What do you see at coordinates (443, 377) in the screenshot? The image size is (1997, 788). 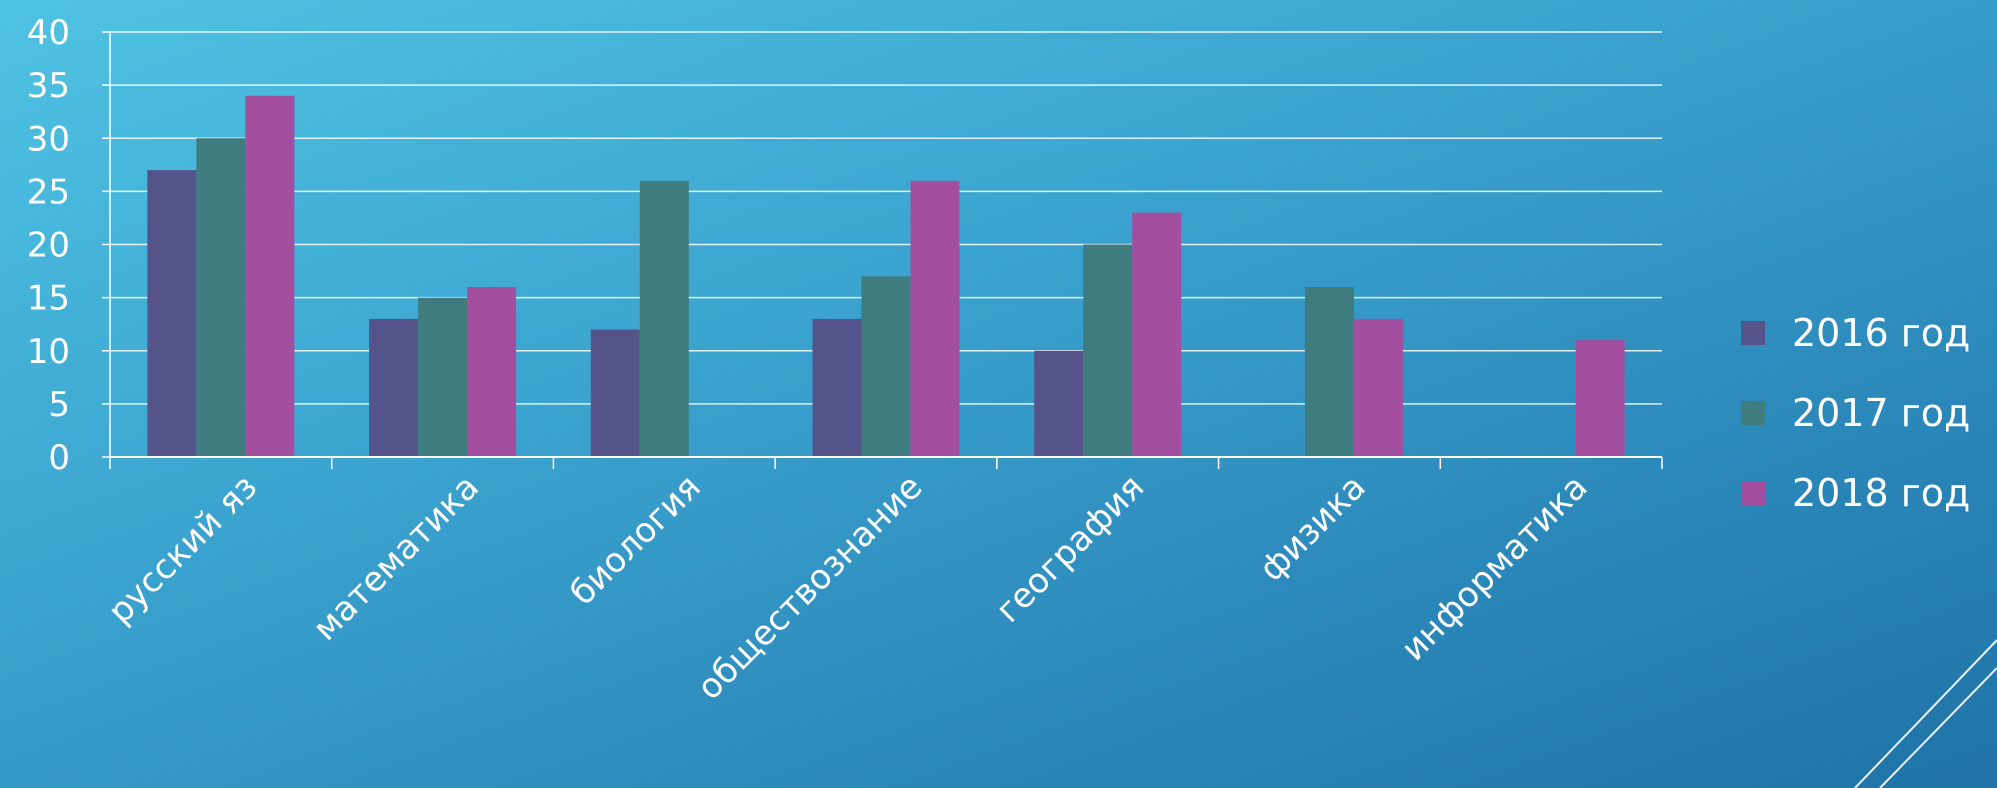 I see `bar-2017-год-1` at bounding box center [443, 377].